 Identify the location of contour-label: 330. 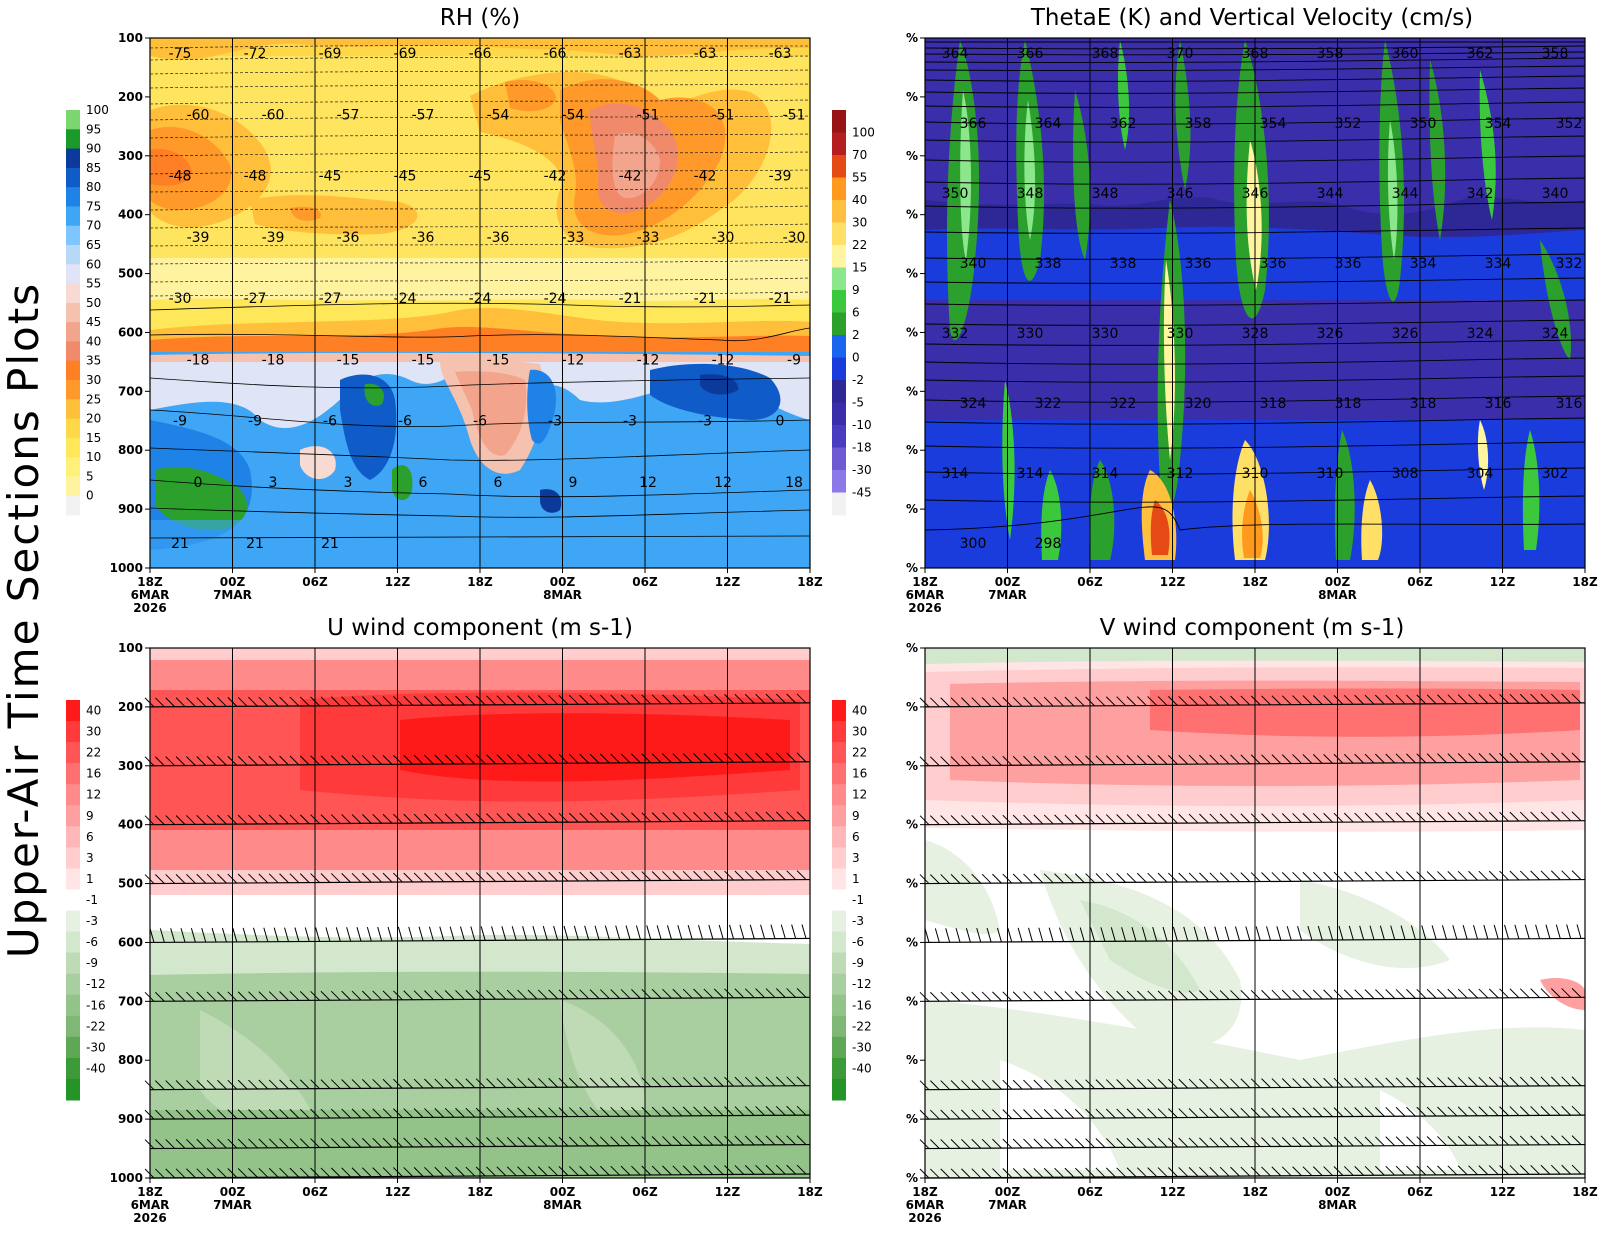
(1030, 334).